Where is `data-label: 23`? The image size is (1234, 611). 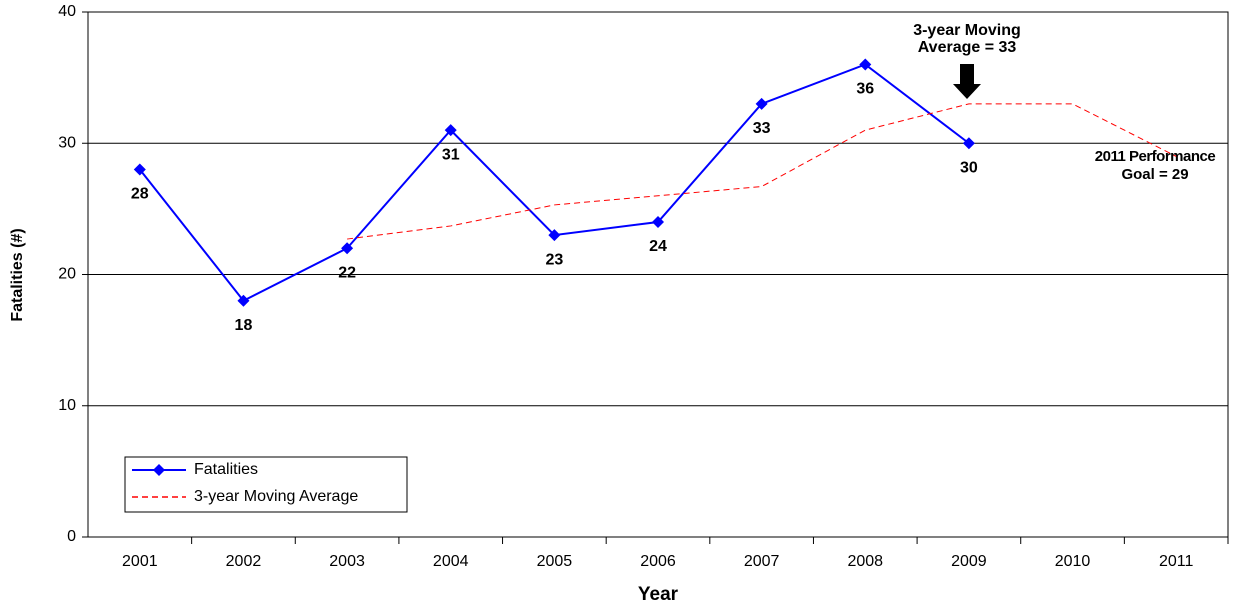
data-label: 23 is located at coordinates (554, 259).